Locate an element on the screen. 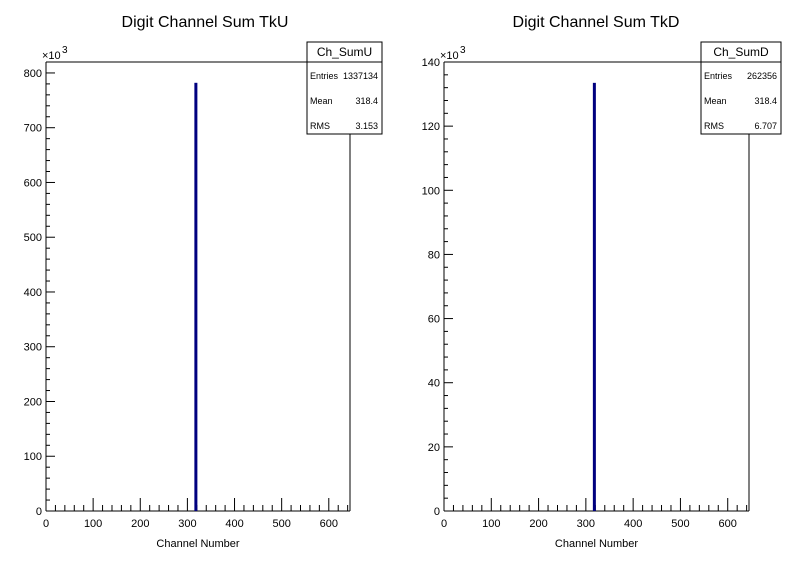  stats-name: Ch_SumU is located at coordinates (344, 52).